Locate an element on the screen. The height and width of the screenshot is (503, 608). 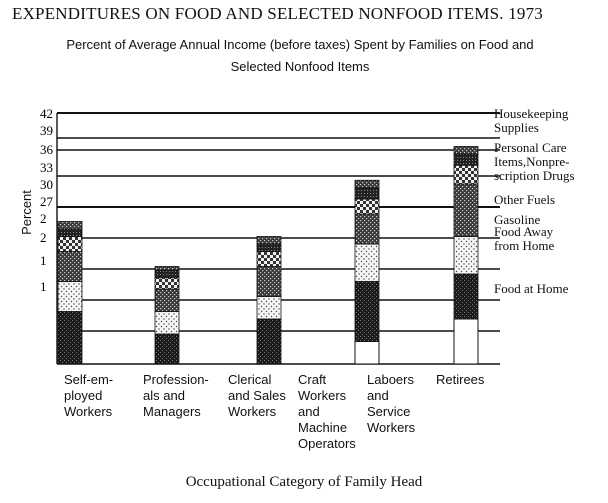
x-tick-label: Retirees is located at coordinates (460, 379).